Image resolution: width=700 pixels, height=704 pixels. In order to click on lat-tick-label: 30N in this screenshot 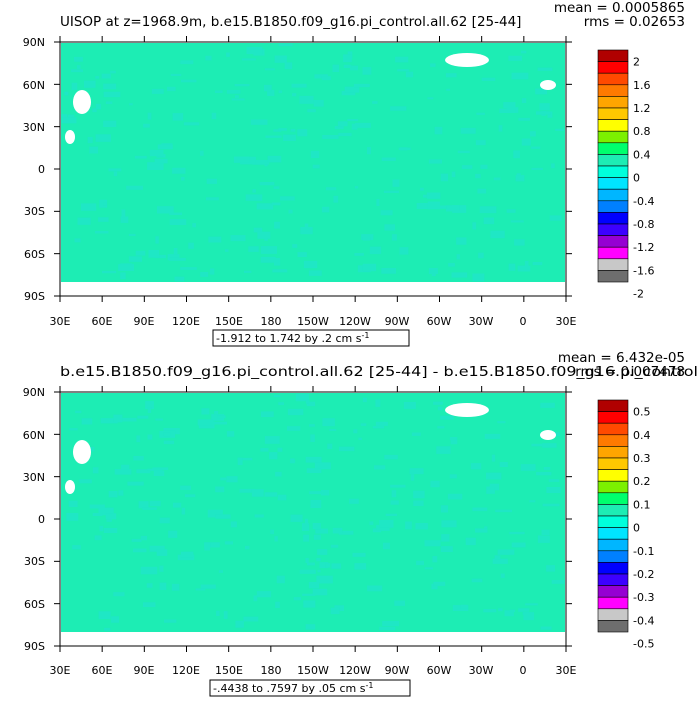, I will do `click(34, 127)`.